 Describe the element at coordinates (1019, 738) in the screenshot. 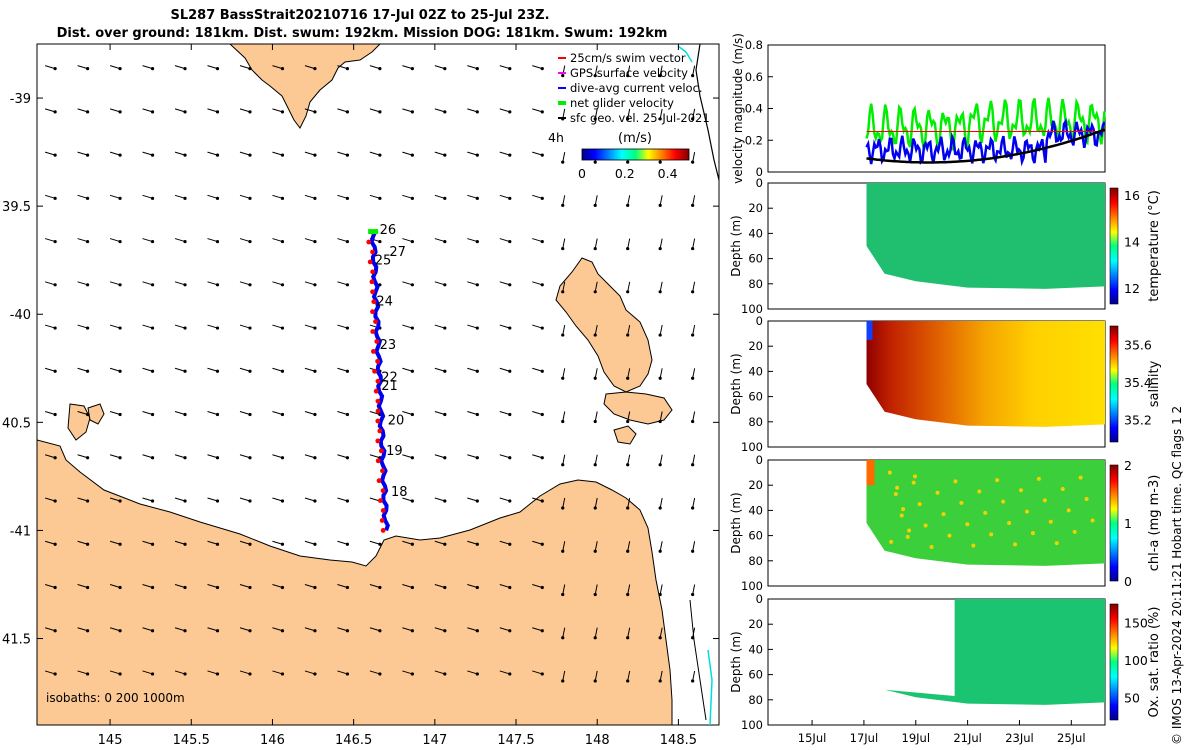

I see `time-x-tick-label: 23Jul` at that location.